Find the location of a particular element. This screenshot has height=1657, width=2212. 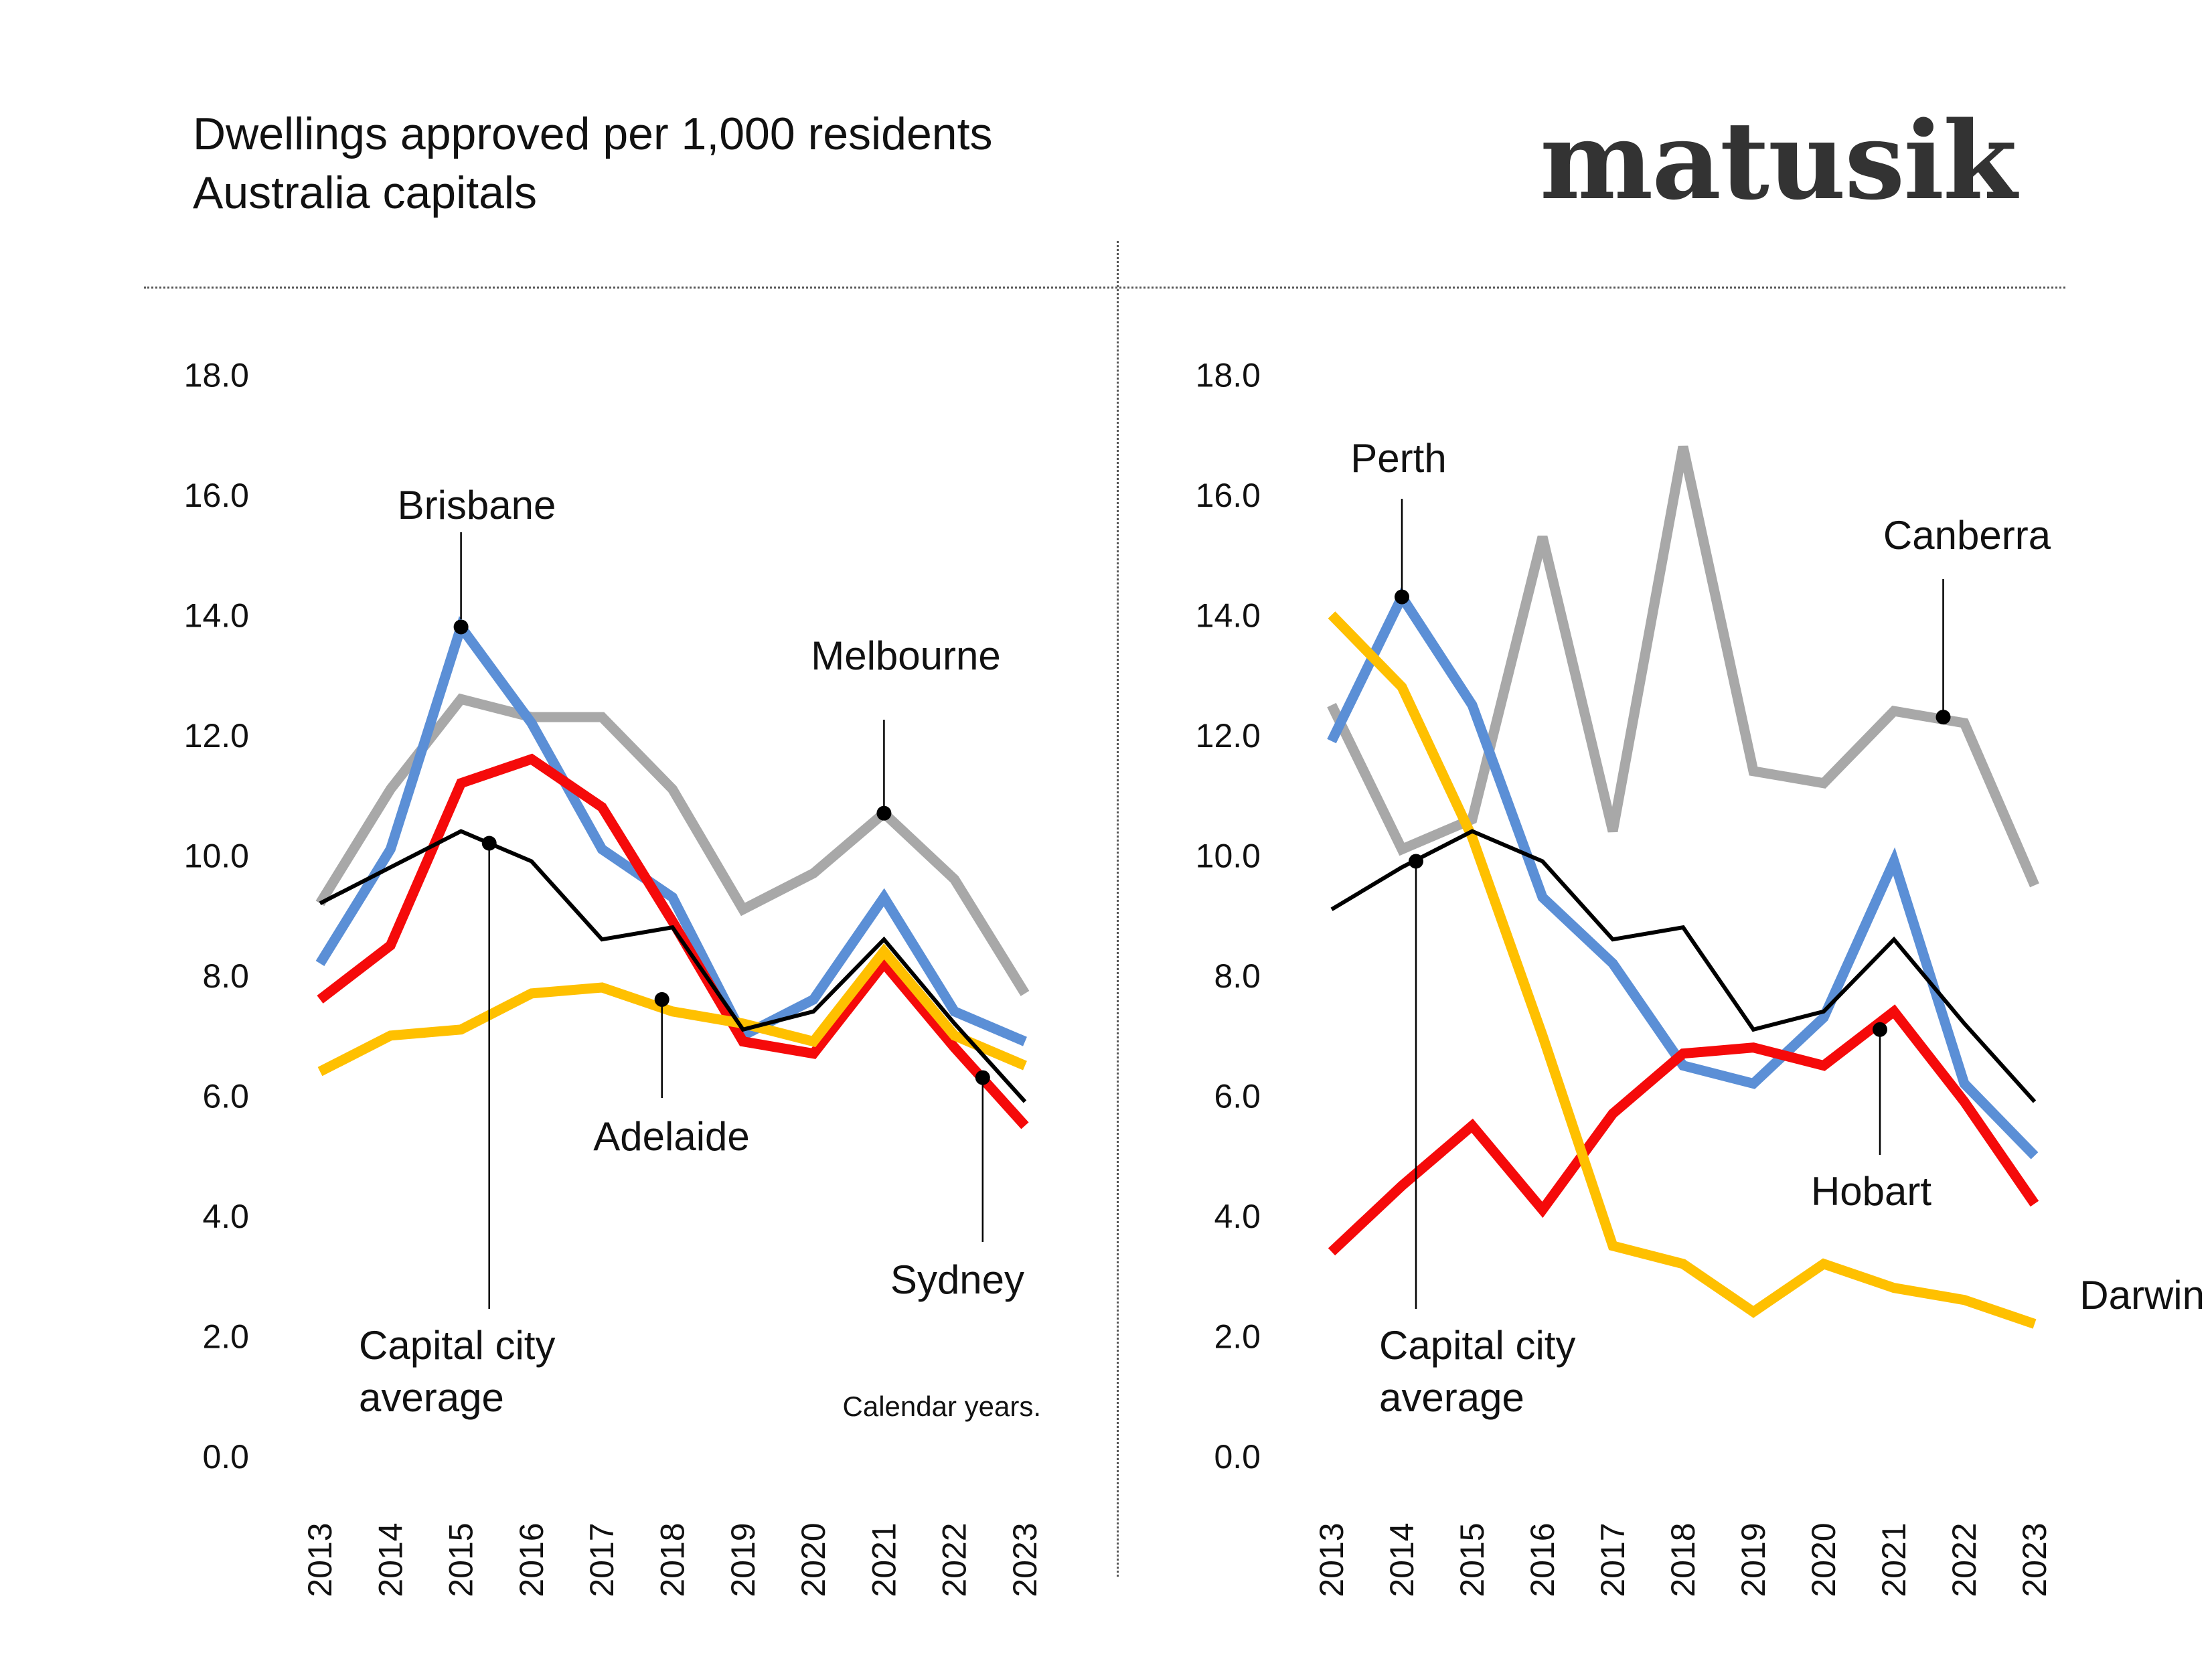

series-line-darwin is located at coordinates (1682, 970).